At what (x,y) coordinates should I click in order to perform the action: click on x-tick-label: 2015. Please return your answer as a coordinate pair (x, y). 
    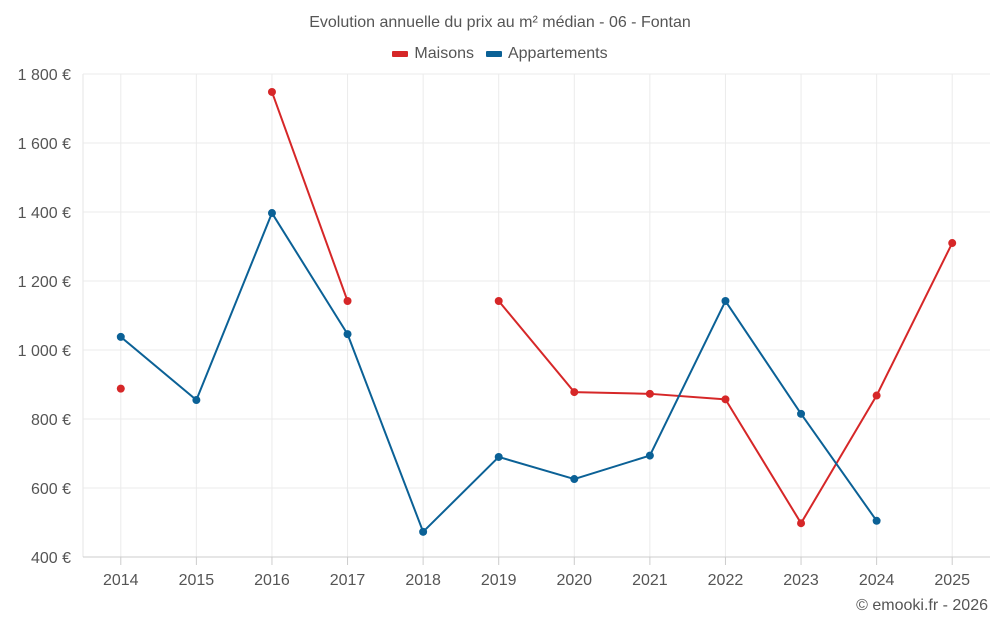
    Looking at the image, I should click on (197, 580).